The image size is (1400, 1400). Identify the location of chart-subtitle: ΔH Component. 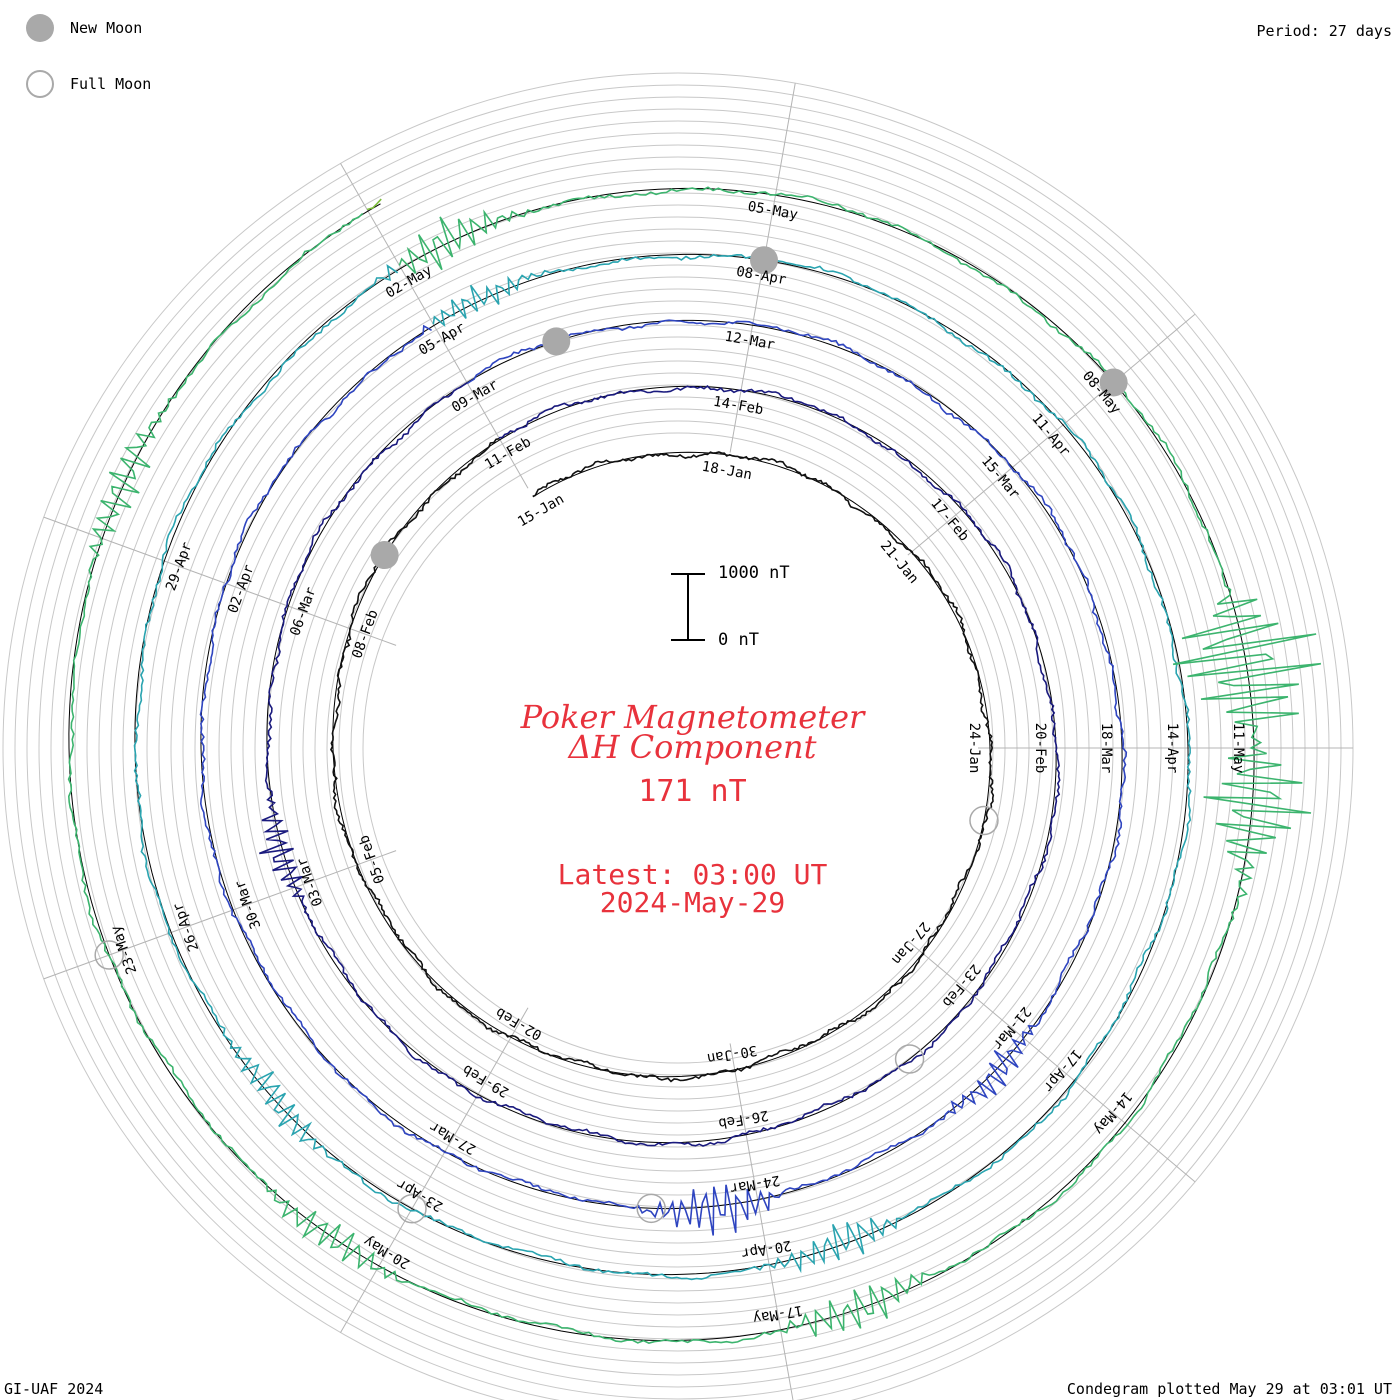
(692, 747).